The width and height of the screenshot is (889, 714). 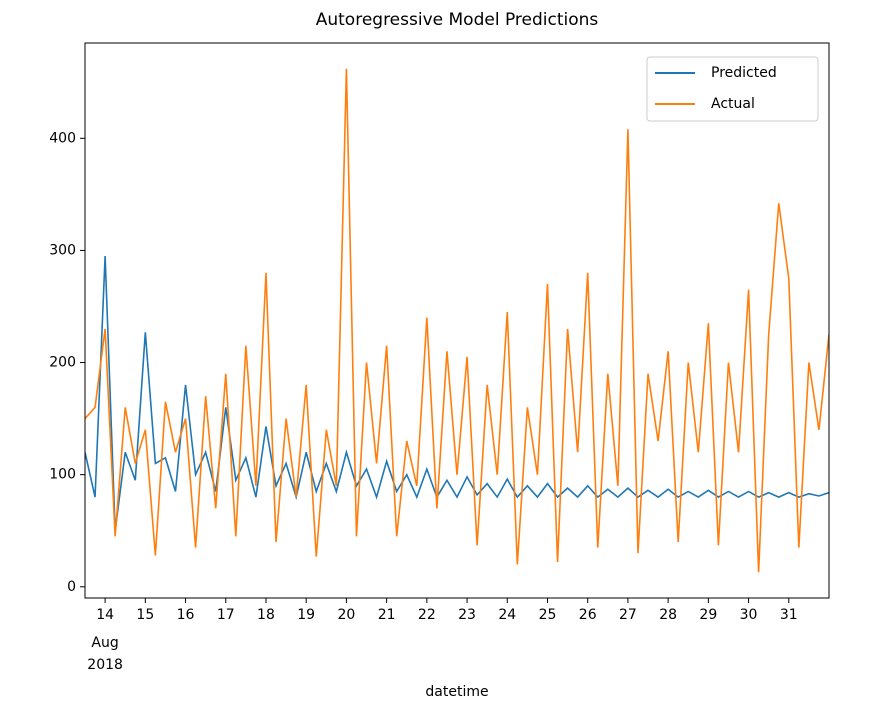 I want to click on x-tick-label: 30, so click(x=749, y=615).